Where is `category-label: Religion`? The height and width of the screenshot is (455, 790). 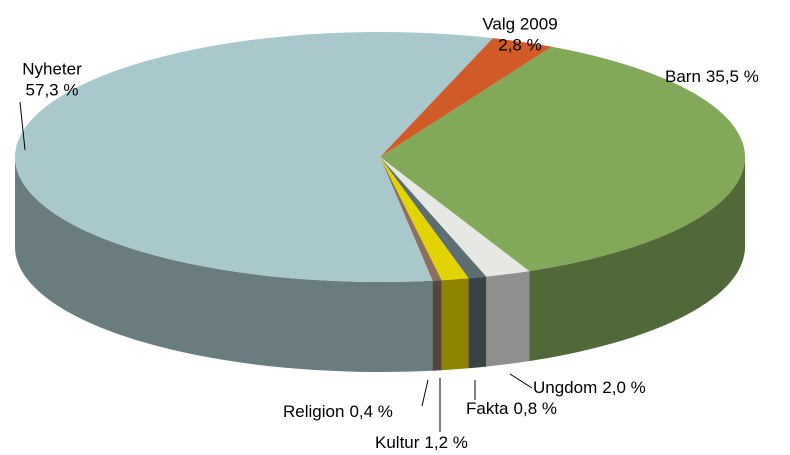 category-label: Religion is located at coordinates (313, 411).